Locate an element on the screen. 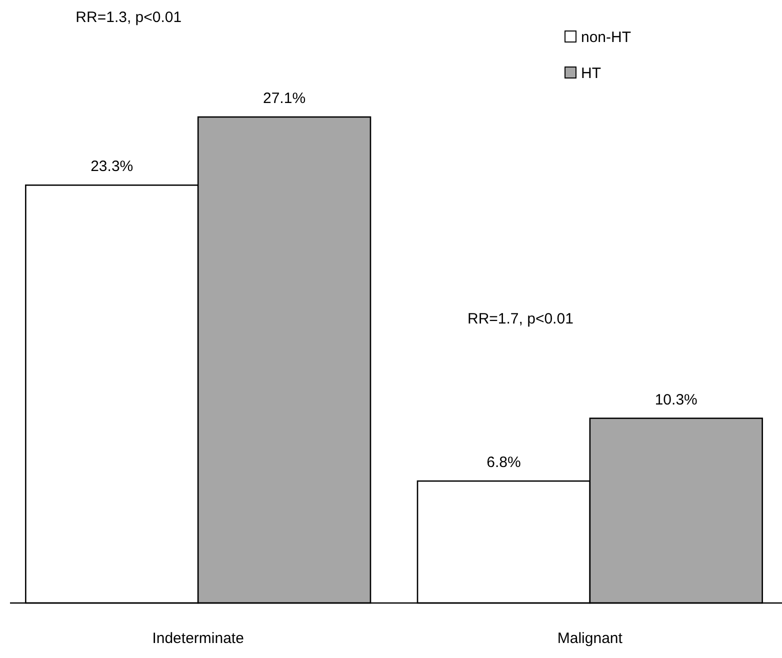 The image size is (782, 658). data-label: 6.8% is located at coordinates (503, 463).